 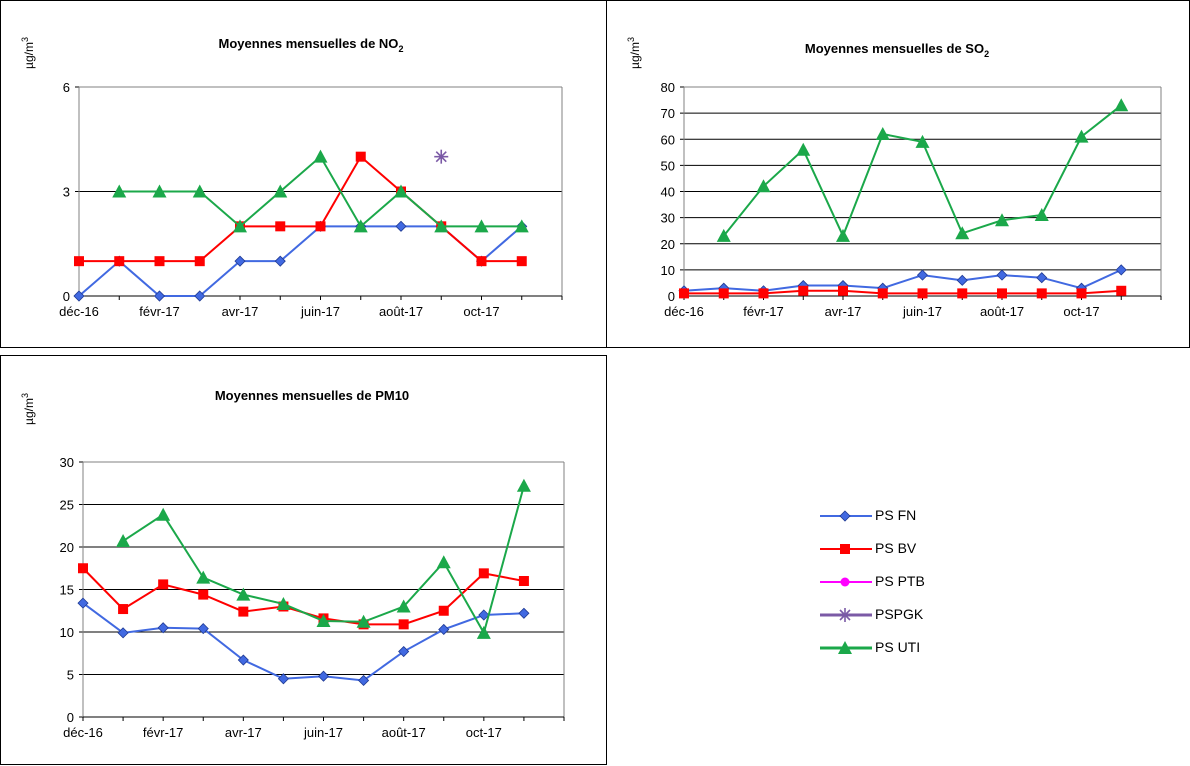 What do you see at coordinates (70, 675) in the screenshot?
I see `y-tick-label: 5` at bounding box center [70, 675].